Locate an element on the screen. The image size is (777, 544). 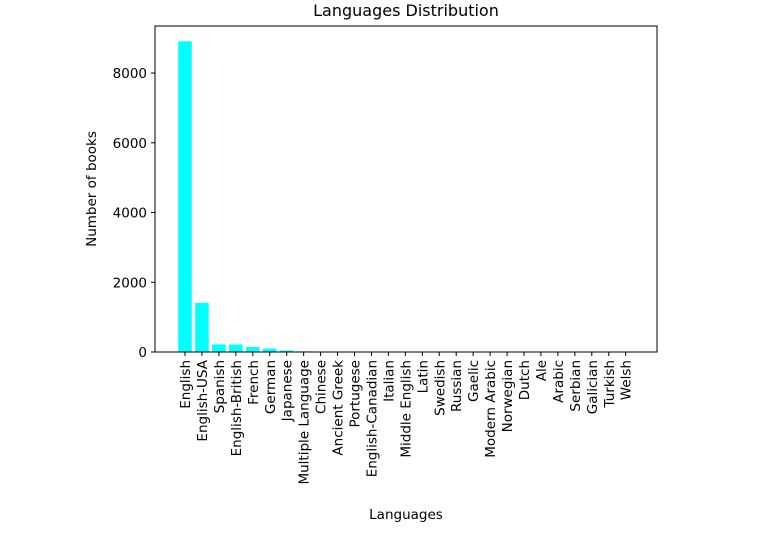
x-tick-label: Chinese is located at coordinates (322, 387).